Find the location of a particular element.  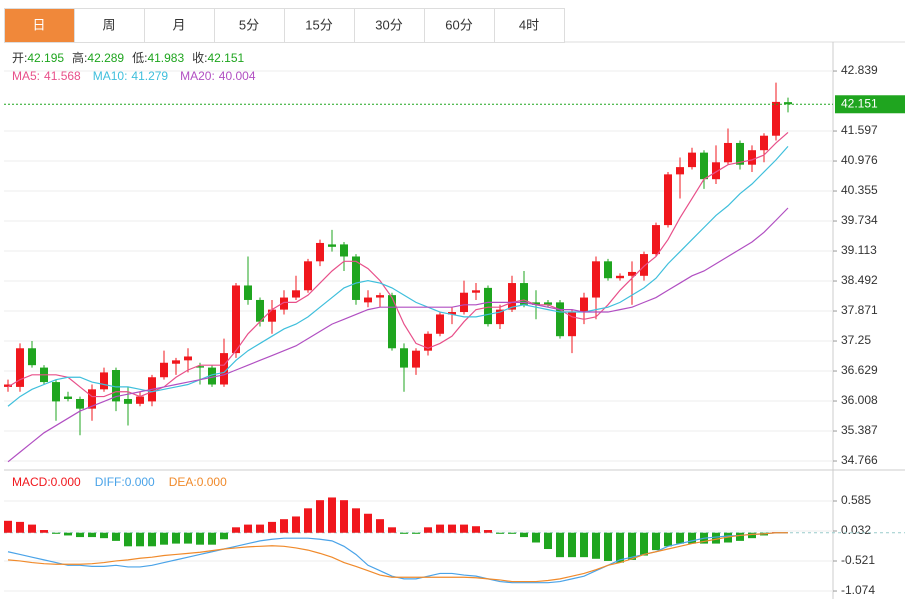

summary-value: 42.289 is located at coordinates (105, 58).